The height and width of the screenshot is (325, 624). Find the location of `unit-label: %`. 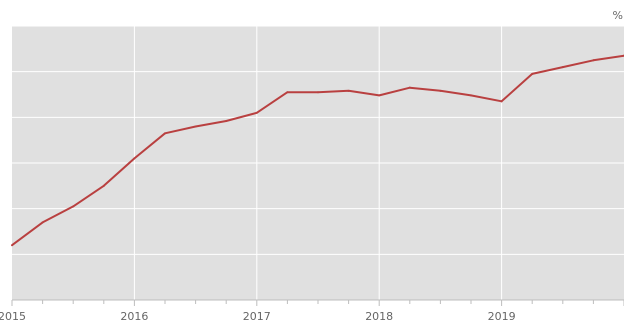

unit-label: % is located at coordinates (618, 15).